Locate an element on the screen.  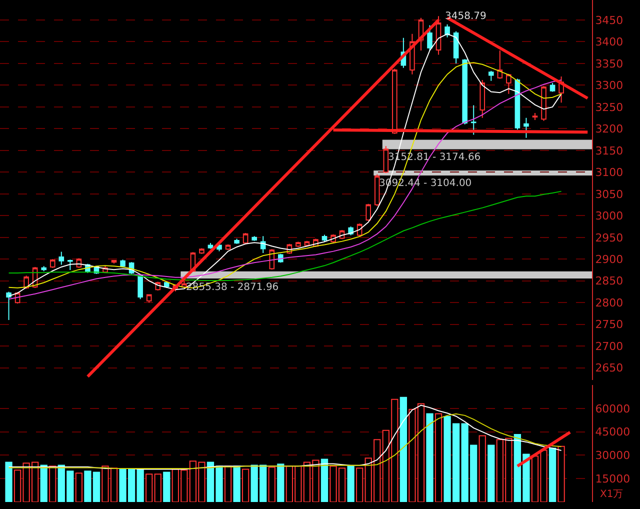
y-tick-label: 2950 is located at coordinates (609, 237).